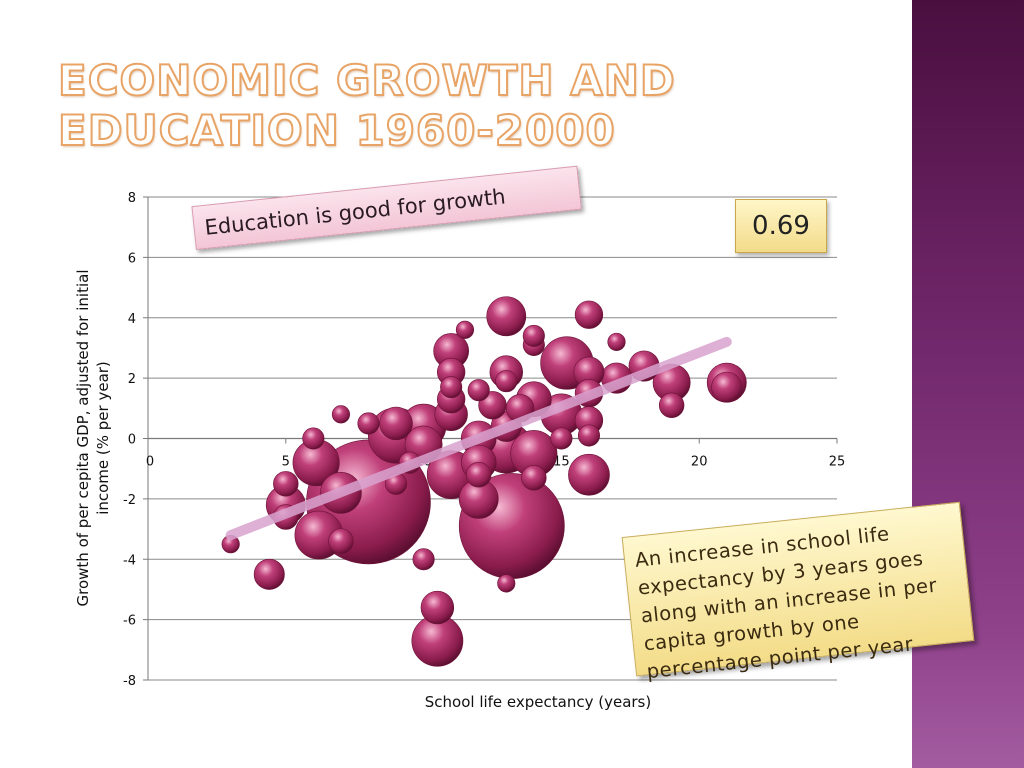 Image resolution: width=1024 pixels, height=768 pixels. I want to click on trend-line-group, so click(478, 438).